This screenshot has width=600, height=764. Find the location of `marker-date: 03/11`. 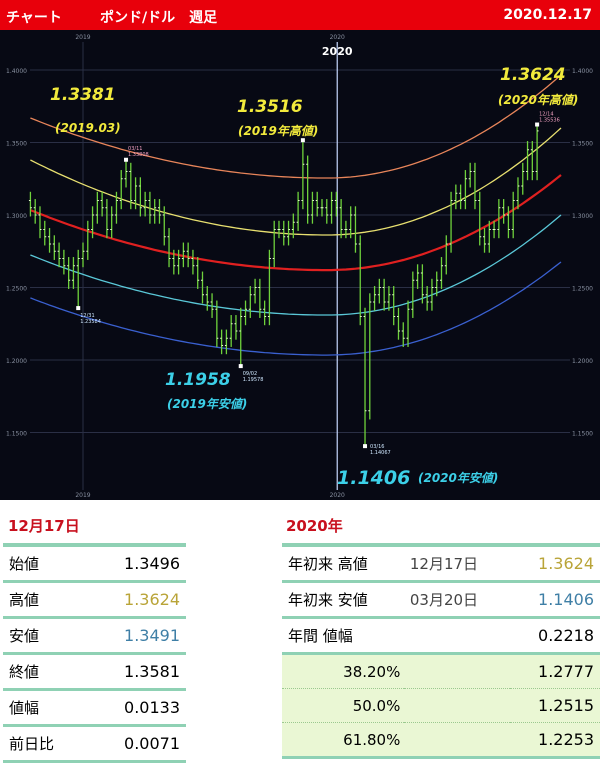

marker-date: 03/11 is located at coordinates (135, 149).